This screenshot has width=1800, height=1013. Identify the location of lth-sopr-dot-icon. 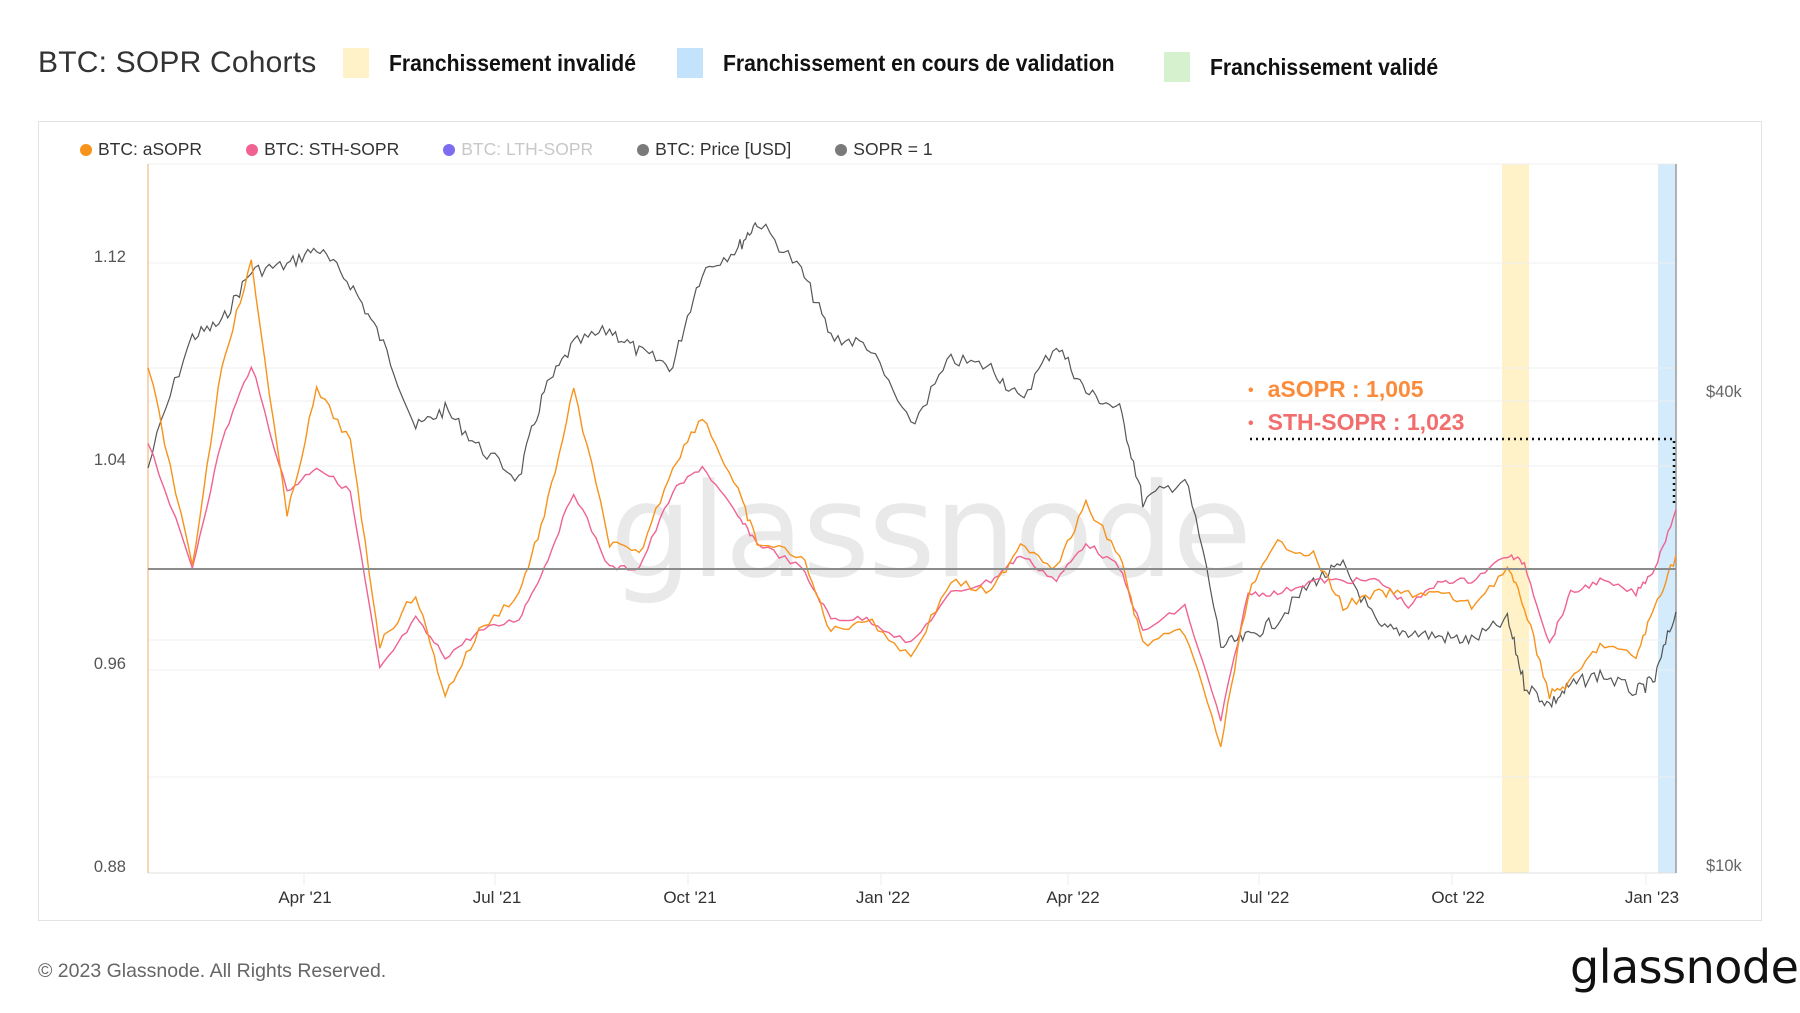
(449, 149).